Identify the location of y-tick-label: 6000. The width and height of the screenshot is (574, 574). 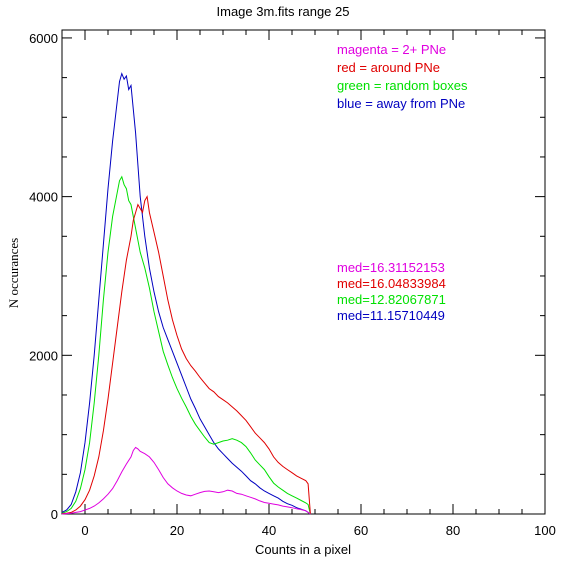
(43, 38).